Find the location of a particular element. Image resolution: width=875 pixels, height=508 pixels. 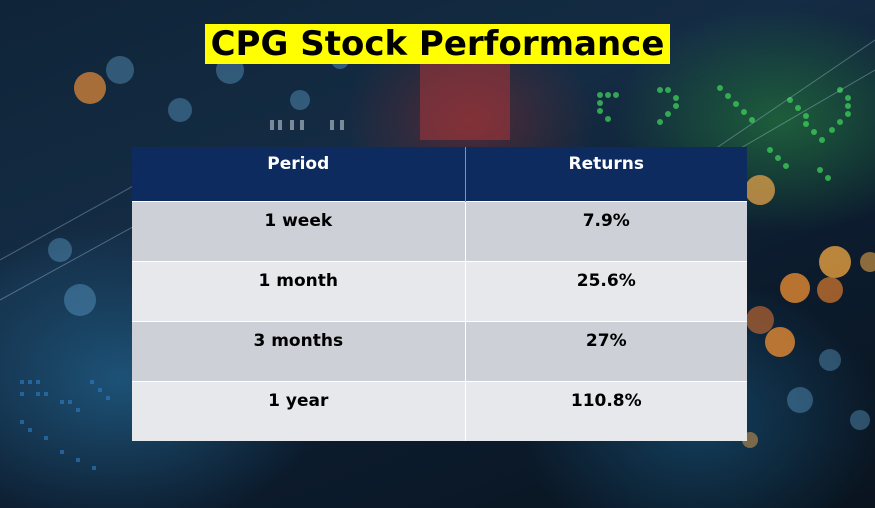

period-cell: 1 month is located at coordinates (299, 290).